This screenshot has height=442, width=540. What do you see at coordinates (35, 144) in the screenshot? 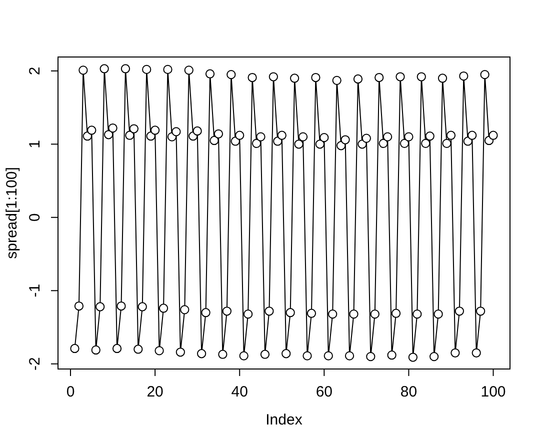
I see `y-tick-label: 1` at bounding box center [35, 144].